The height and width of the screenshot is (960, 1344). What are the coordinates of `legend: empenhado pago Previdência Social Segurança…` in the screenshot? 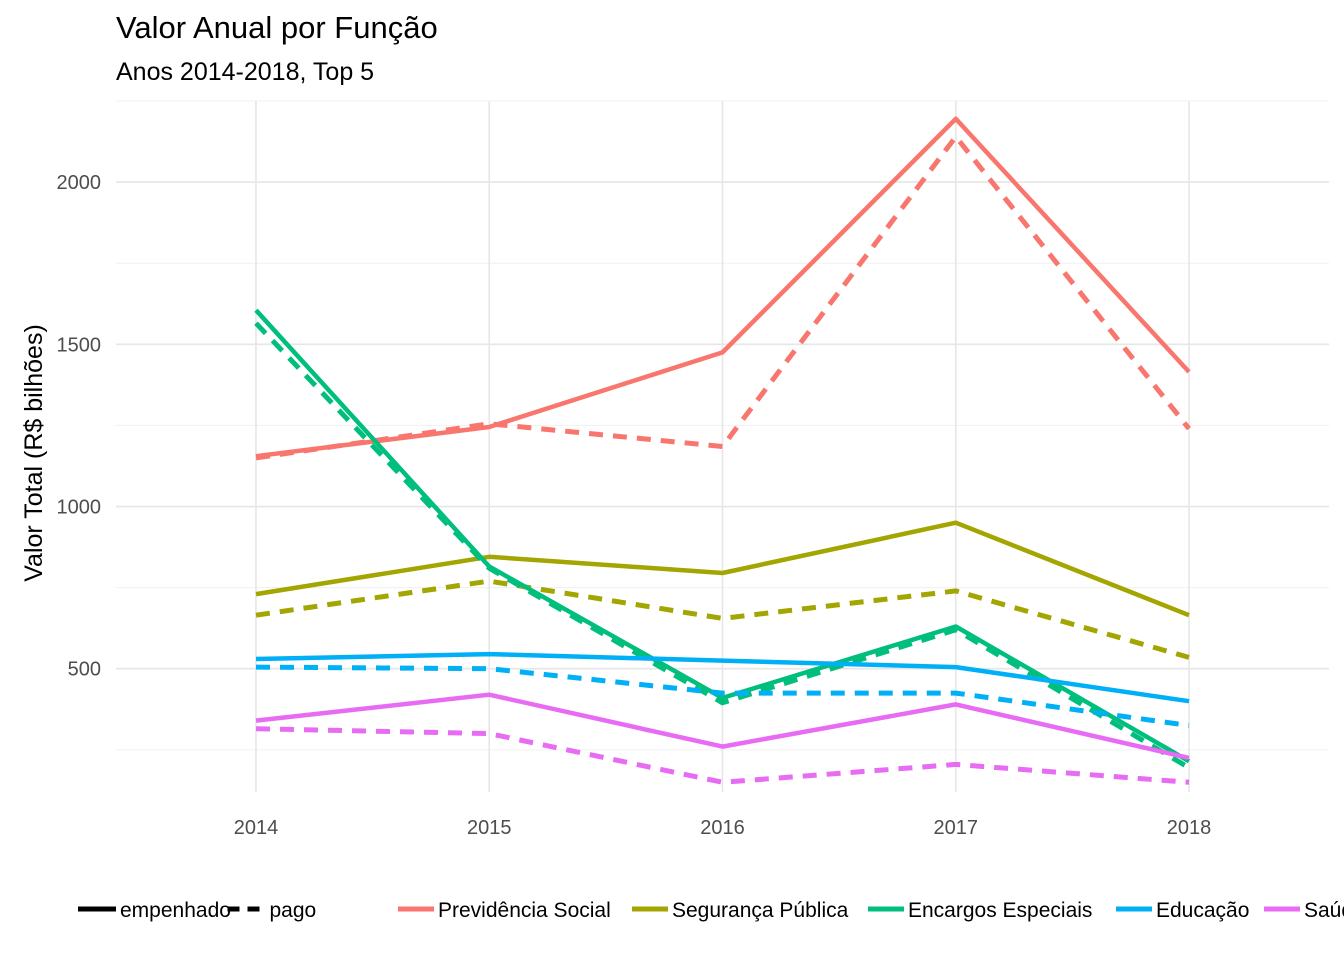 It's located at (711, 910).